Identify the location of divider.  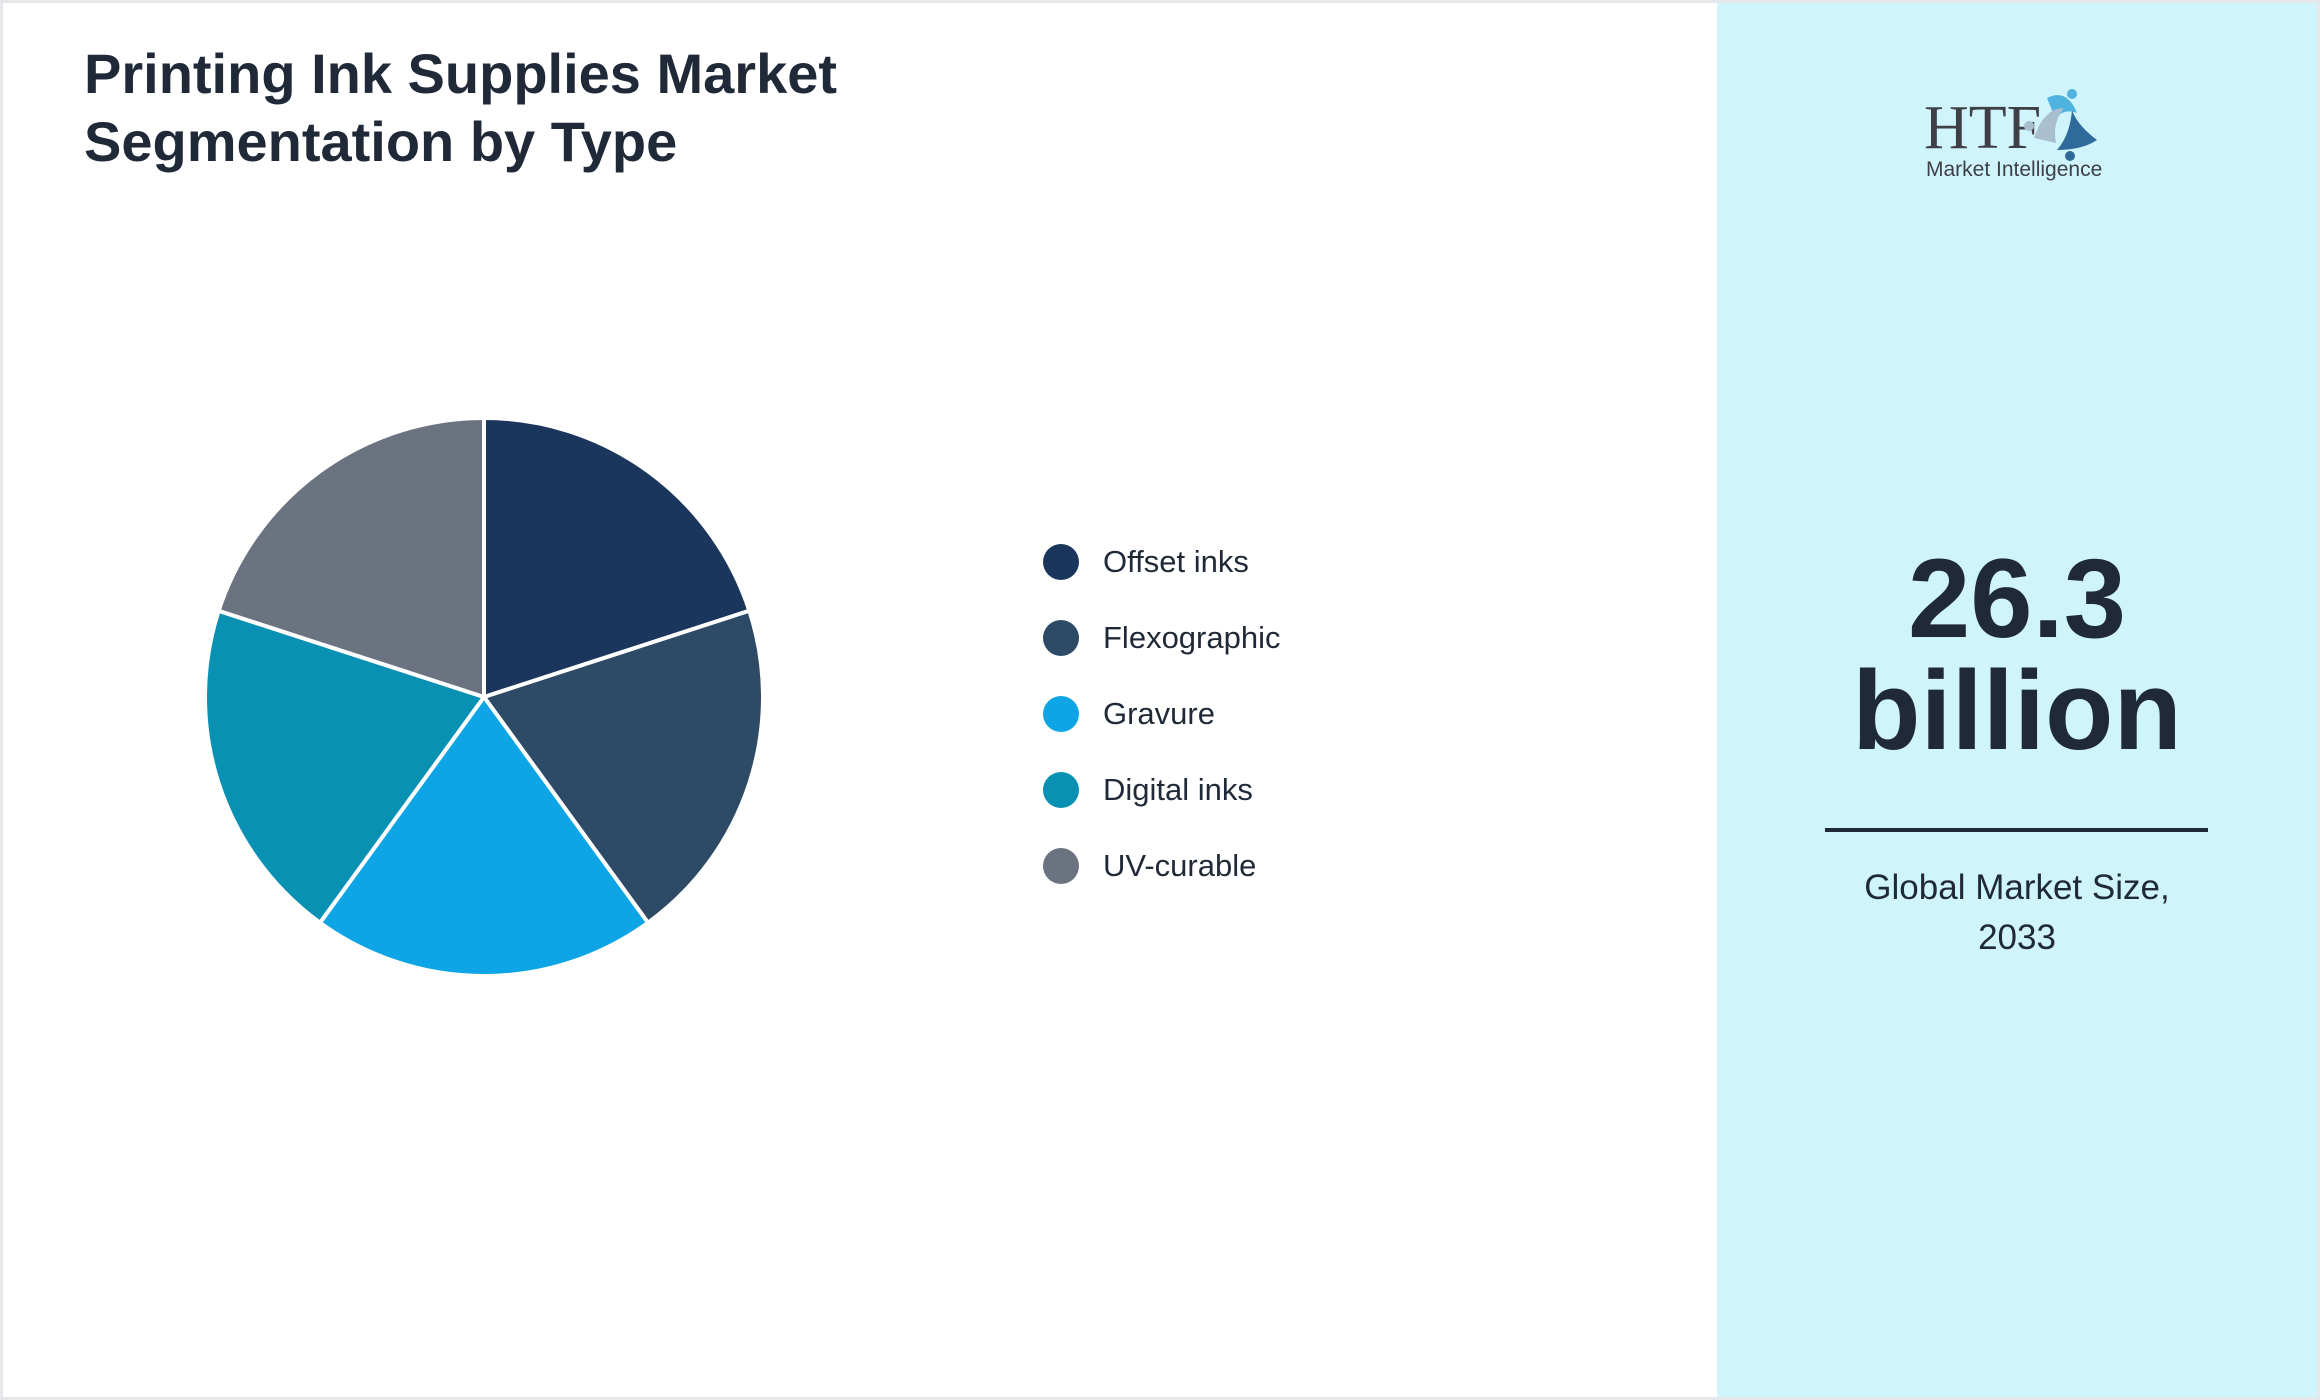
(2016, 830).